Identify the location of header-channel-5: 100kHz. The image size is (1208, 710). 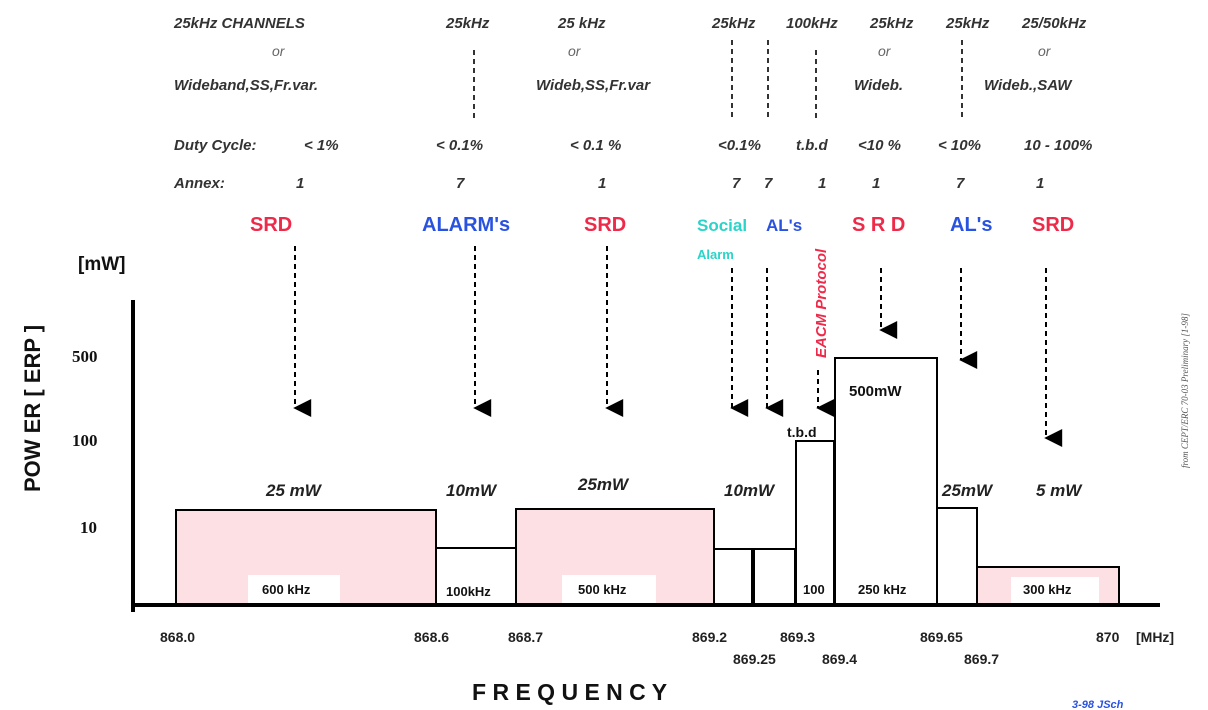
(812, 23).